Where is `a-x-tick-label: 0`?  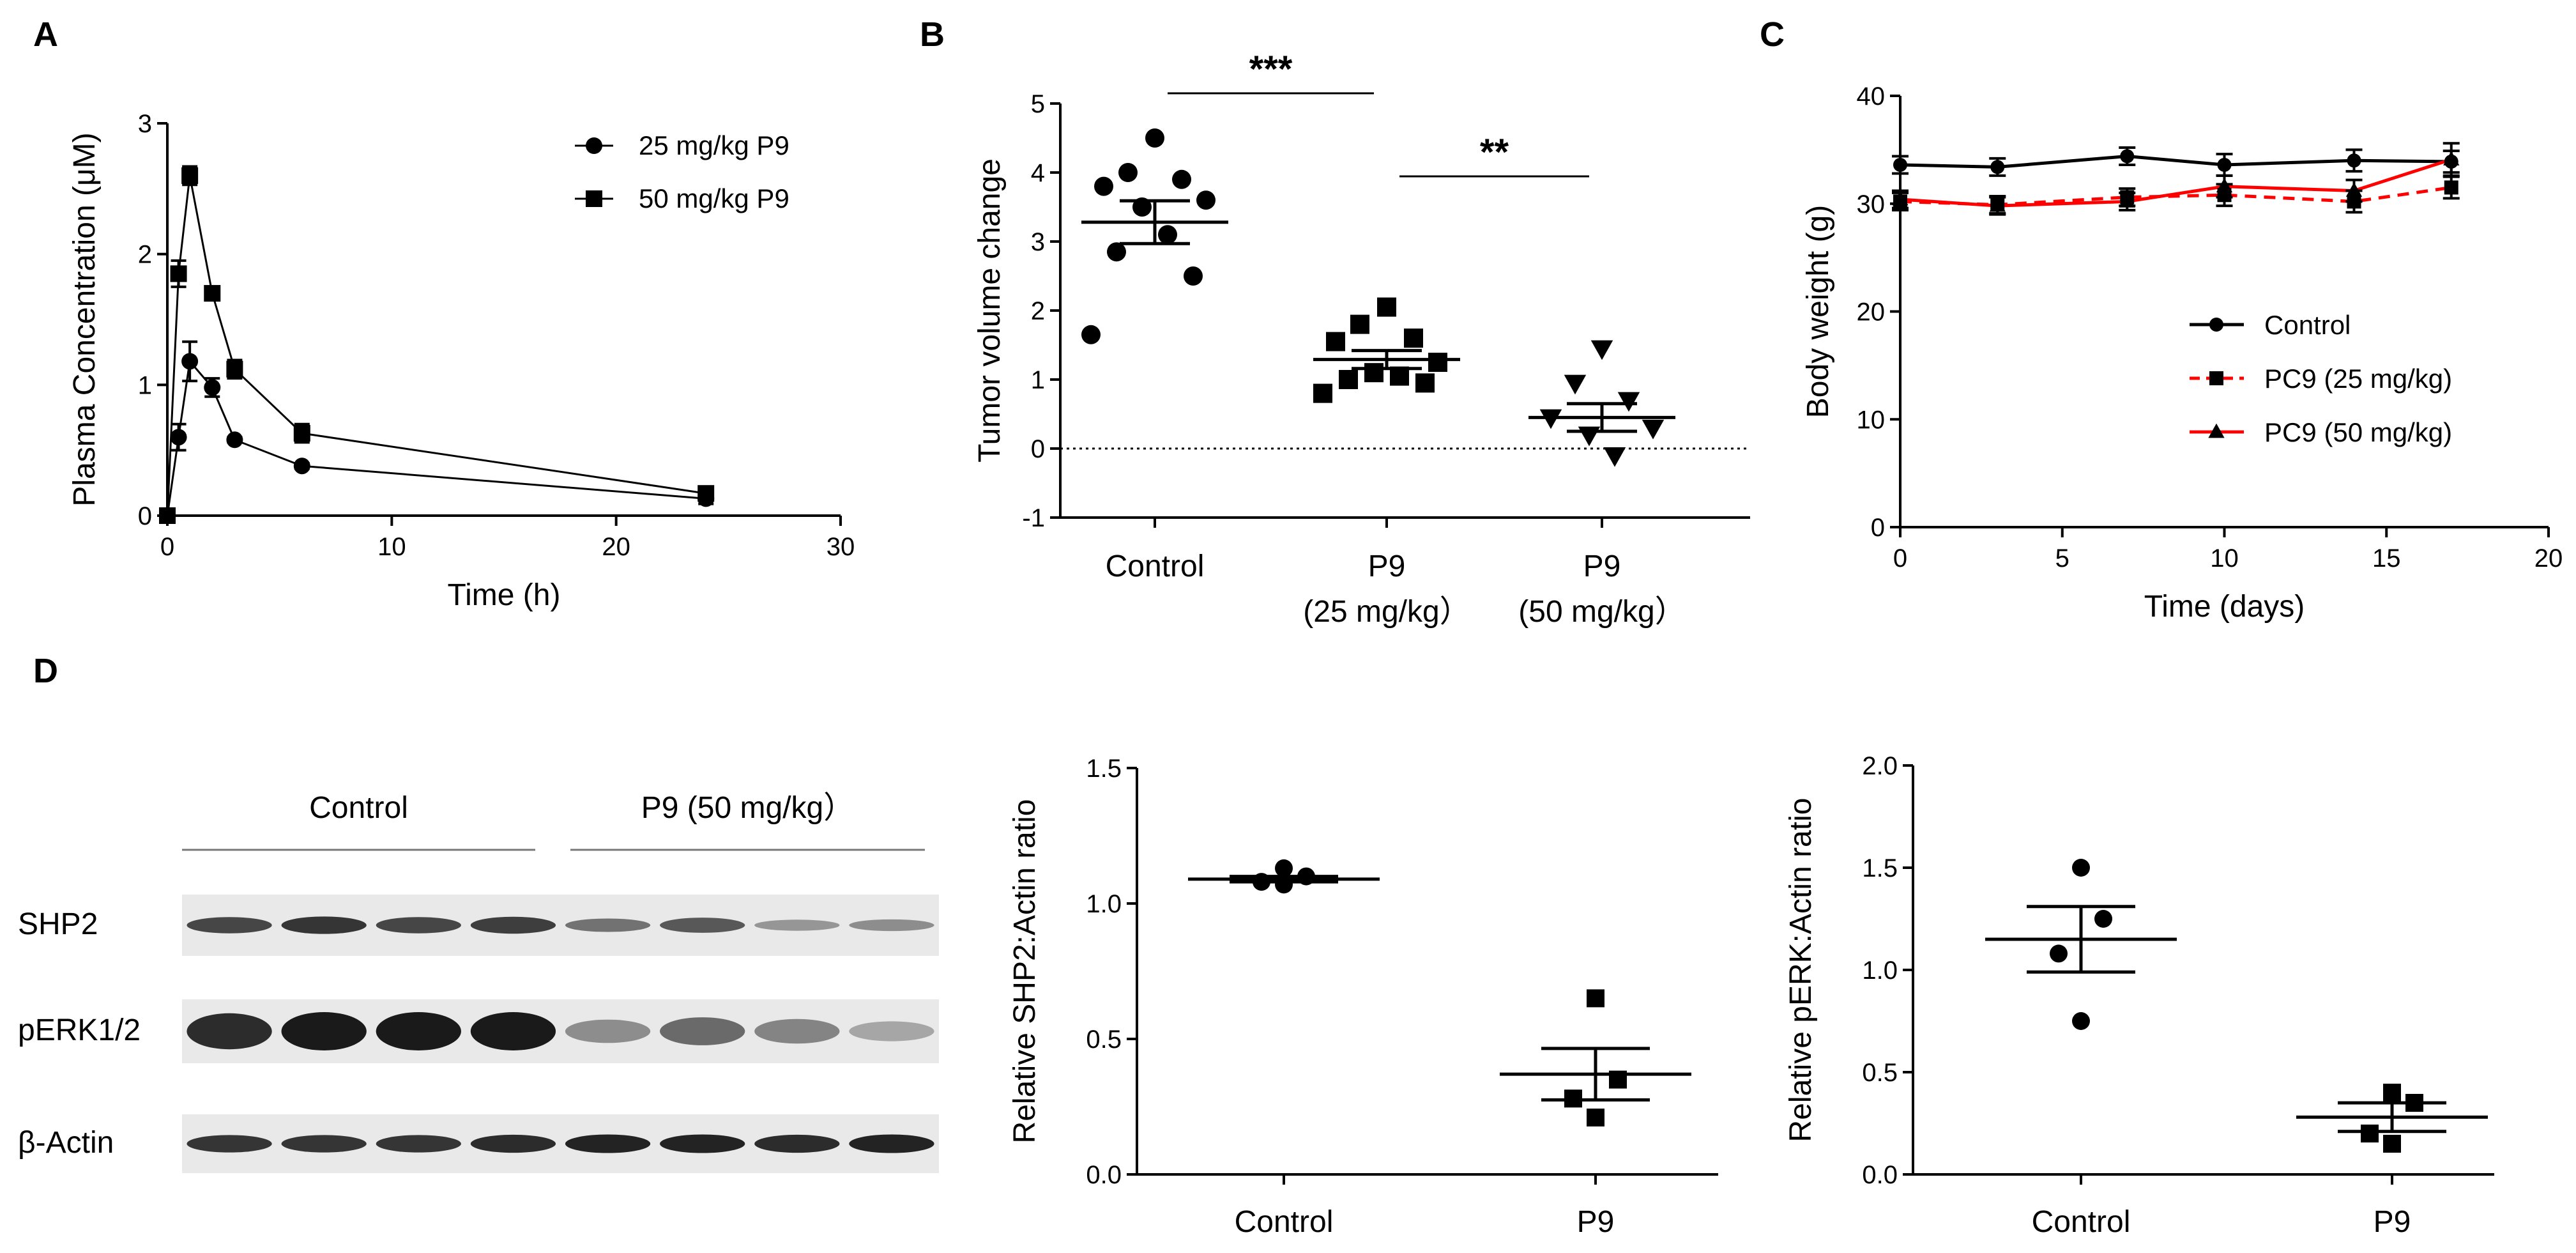
a-x-tick-label: 0 is located at coordinates (167, 547).